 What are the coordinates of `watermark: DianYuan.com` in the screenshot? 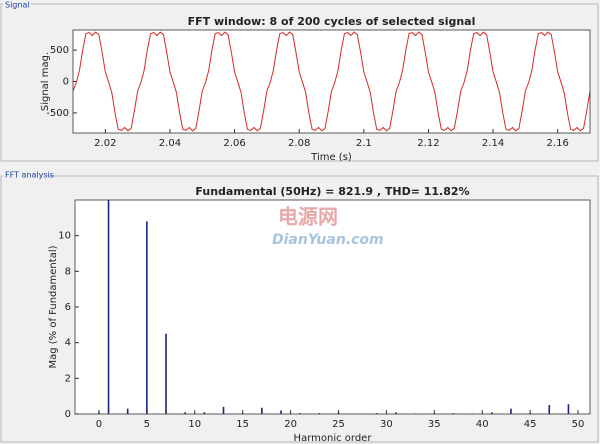 It's located at (328, 240).